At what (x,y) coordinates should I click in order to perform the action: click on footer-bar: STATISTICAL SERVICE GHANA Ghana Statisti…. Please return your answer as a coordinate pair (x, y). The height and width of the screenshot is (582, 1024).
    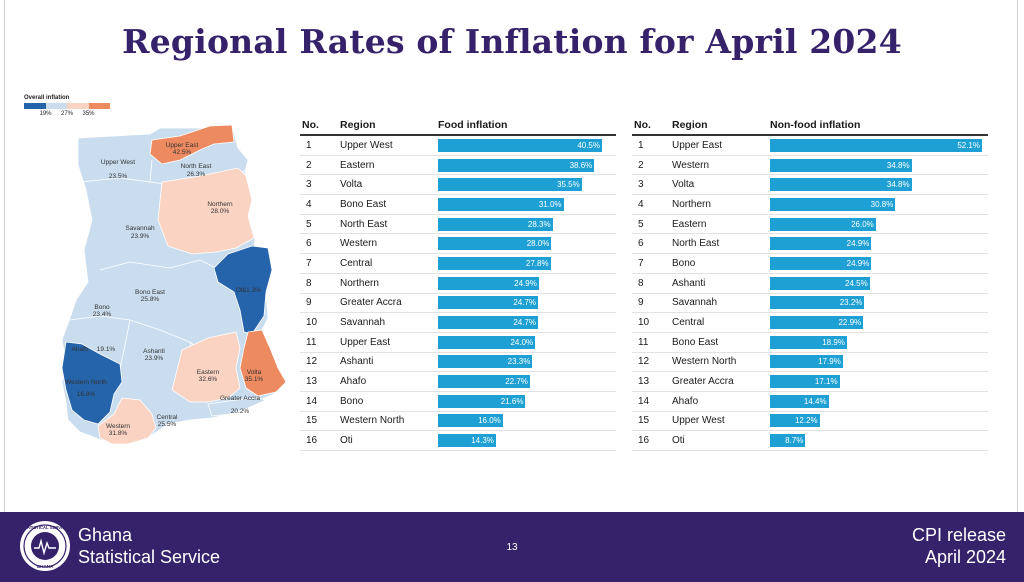
    Looking at the image, I should click on (512, 547).